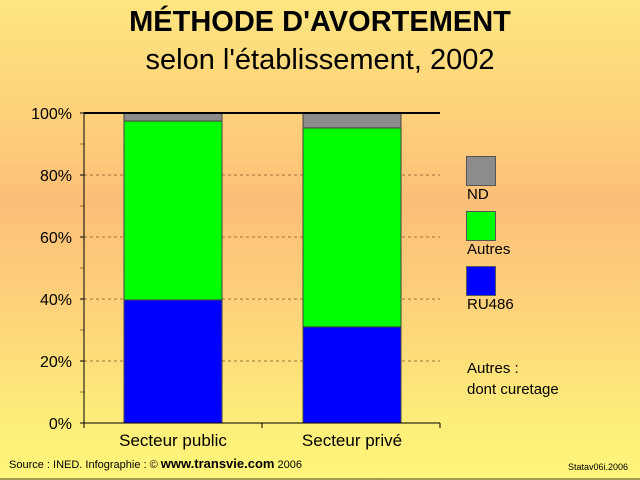 Image resolution: width=640 pixels, height=480 pixels. What do you see at coordinates (481, 226) in the screenshot?
I see `legend-swatch-autres` at bounding box center [481, 226].